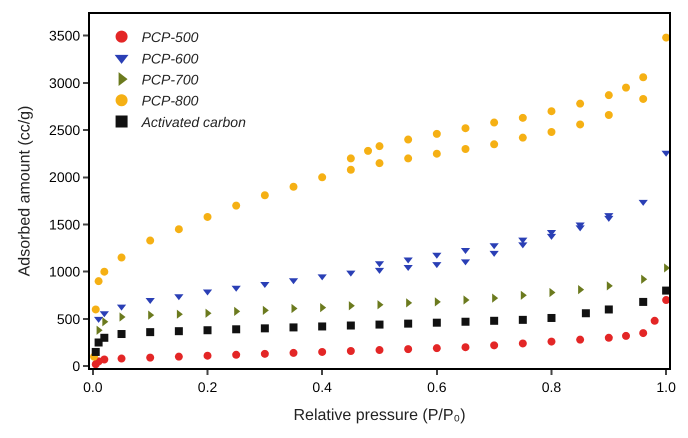 The image size is (688, 438). What do you see at coordinates (93, 386) in the screenshot?
I see `x-tick-label: 0.0` at bounding box center [93, 386].